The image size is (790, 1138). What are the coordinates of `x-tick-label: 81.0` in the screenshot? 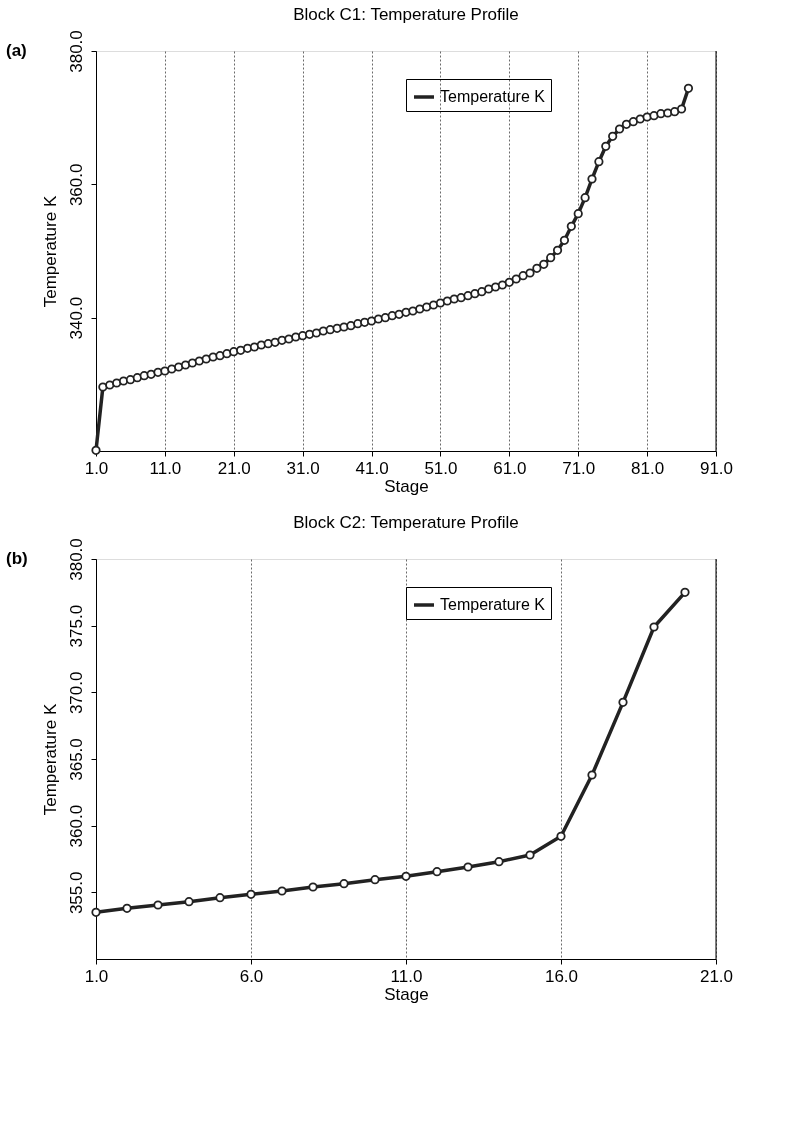 It's located at (648, 468).